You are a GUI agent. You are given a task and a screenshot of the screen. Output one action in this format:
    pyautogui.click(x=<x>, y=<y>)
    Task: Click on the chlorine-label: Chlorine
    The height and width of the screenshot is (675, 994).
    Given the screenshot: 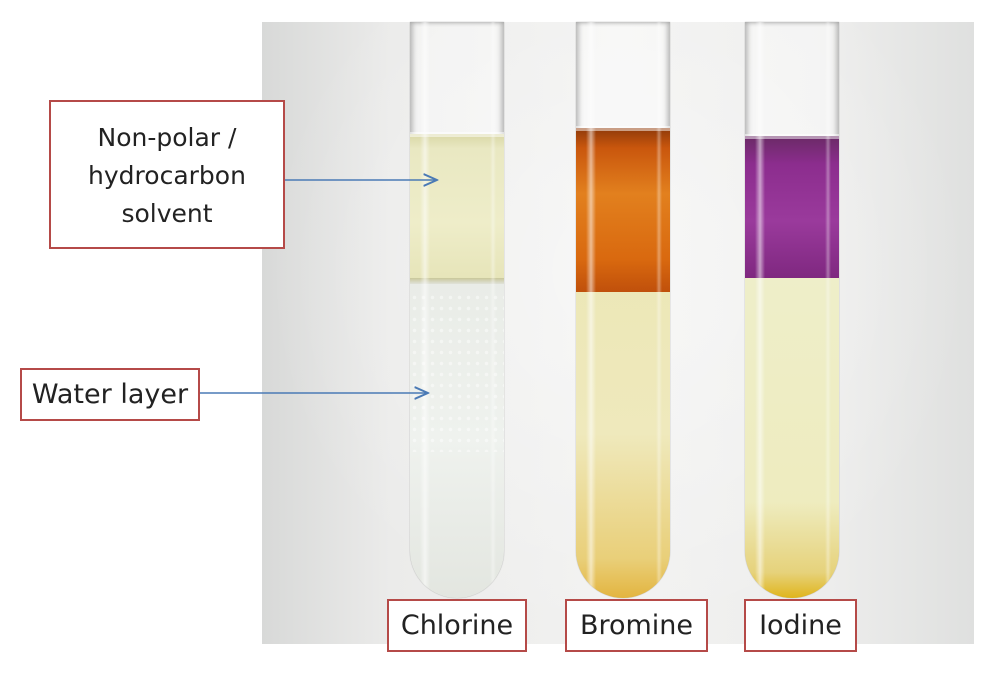 What is the action you would take?
    pyautogui.click(x=457, y=625)
    